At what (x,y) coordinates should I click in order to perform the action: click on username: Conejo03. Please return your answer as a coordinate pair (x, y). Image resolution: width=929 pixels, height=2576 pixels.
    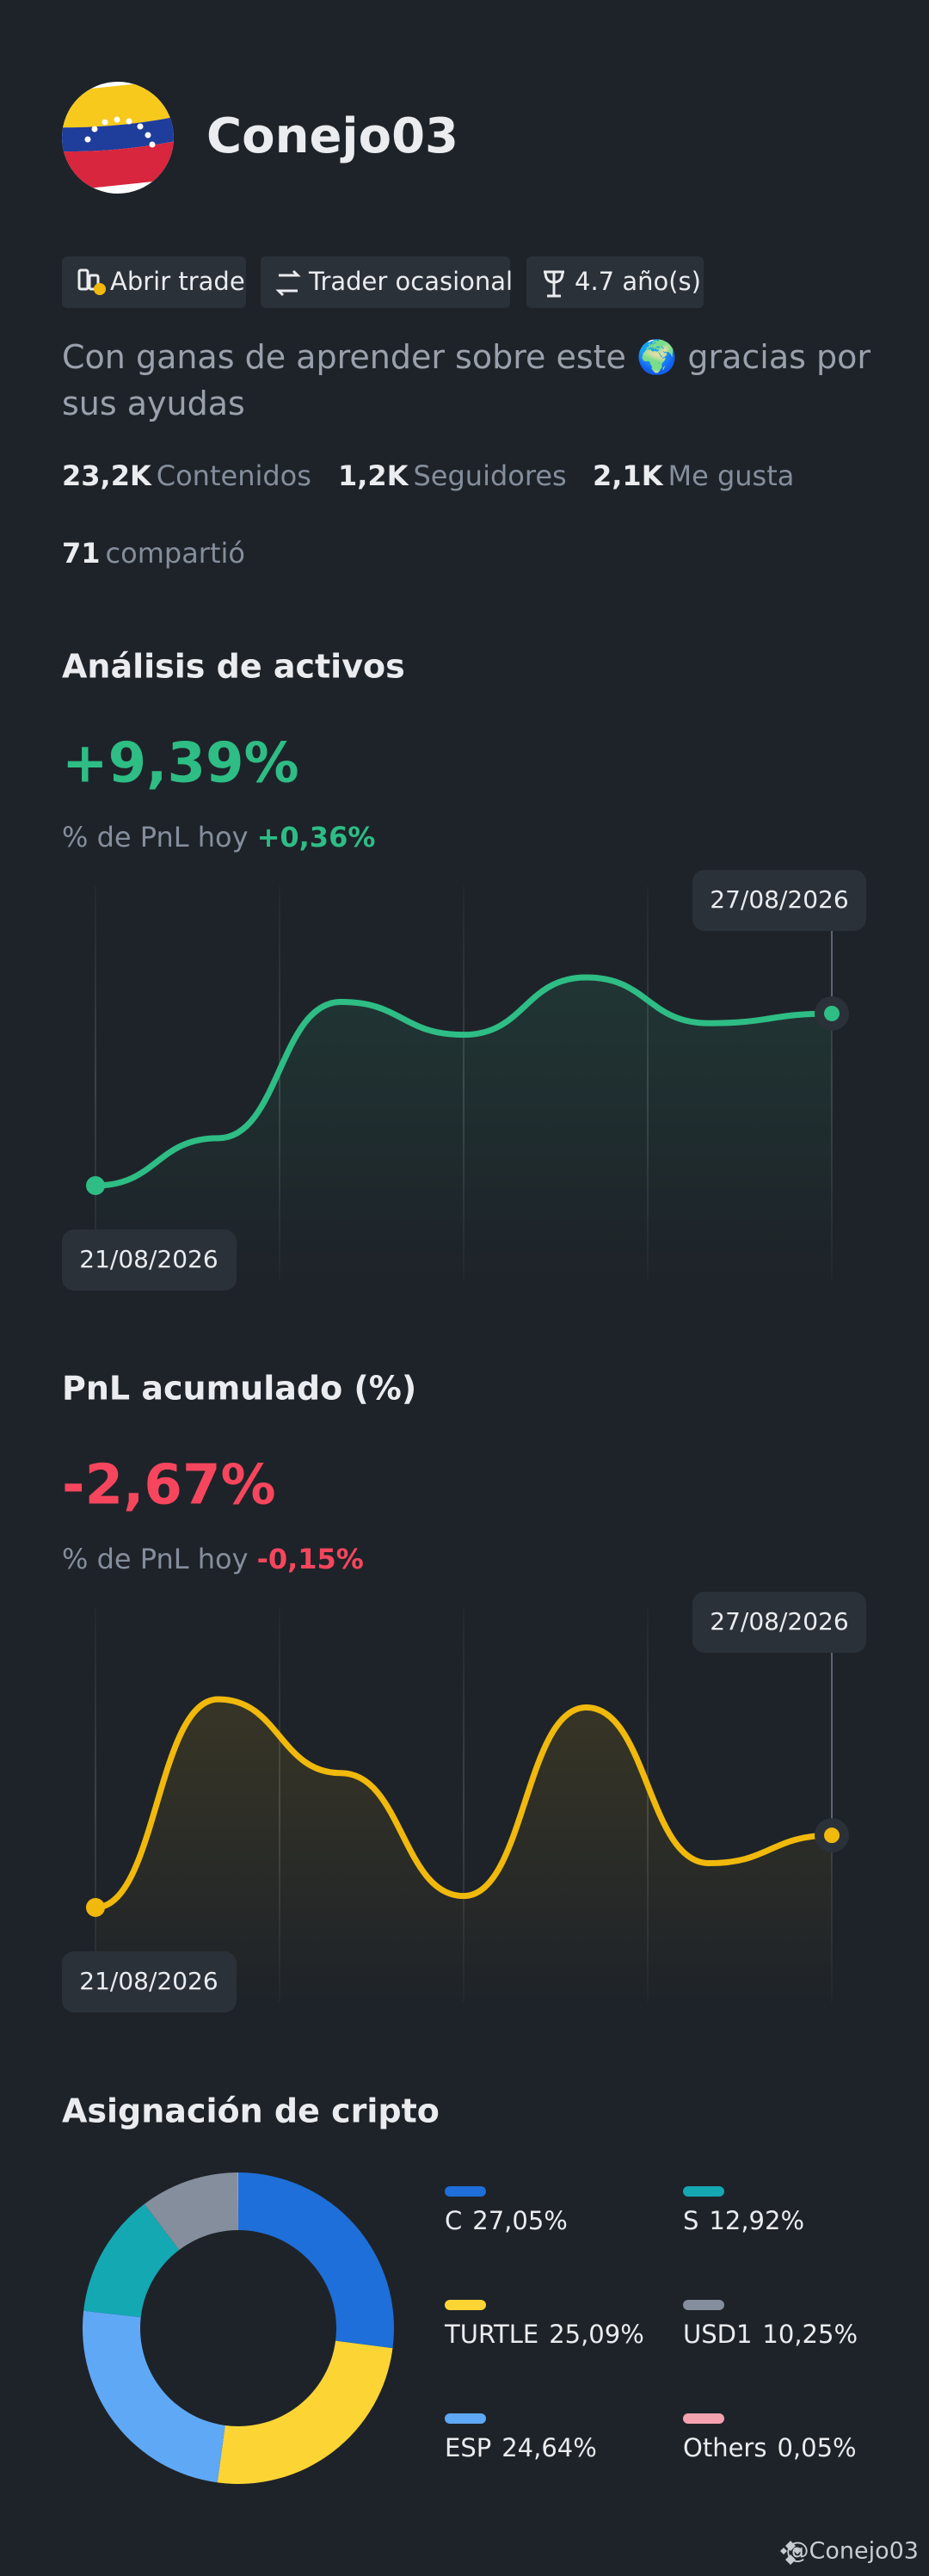
    Looking at the image, I should click on (332, 136).